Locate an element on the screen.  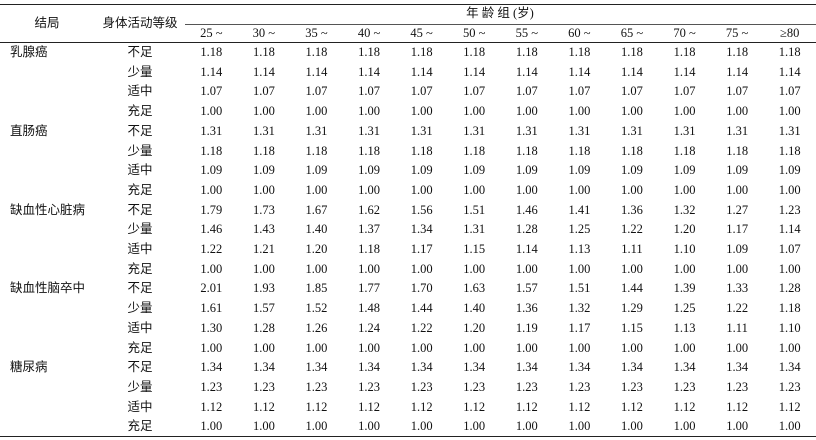
age-group-header: 年 龄 组 (岁) is located at coordinates (500, 13).